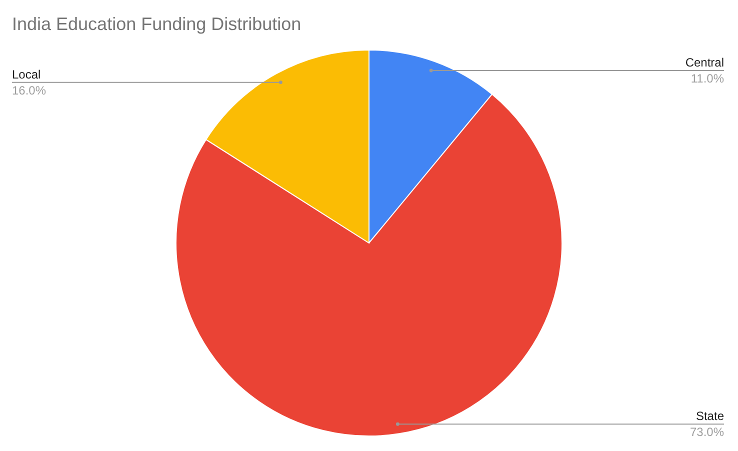 This screenshot has width=738, height=451. What do you see at coordinates (157, 24) in the screenshot?
I see `chart-title: India Education Funding Distribution` at bounding box center [157, 24].